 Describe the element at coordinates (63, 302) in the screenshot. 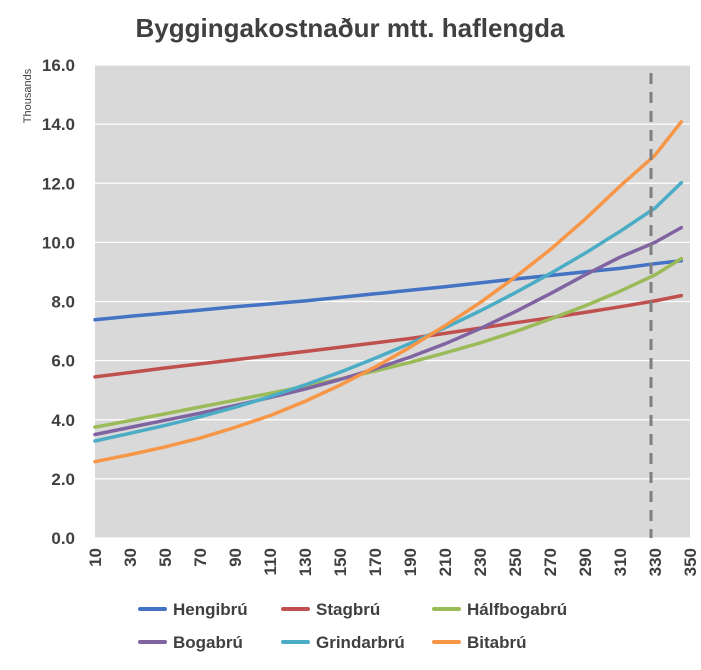

I see `y-tick-label: 8.0` at that location.